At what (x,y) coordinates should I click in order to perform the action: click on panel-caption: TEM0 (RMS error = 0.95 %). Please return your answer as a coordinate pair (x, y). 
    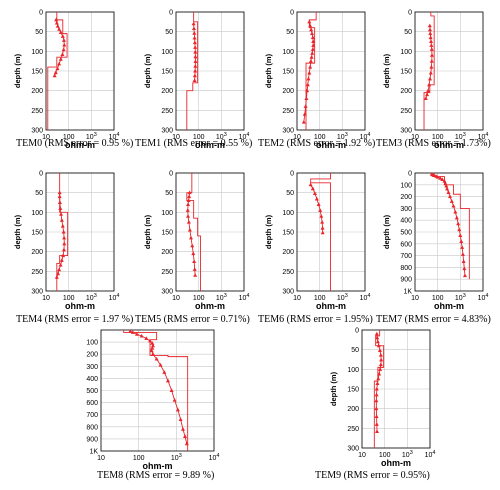
    Looking at the image, I should click on (74, 143).